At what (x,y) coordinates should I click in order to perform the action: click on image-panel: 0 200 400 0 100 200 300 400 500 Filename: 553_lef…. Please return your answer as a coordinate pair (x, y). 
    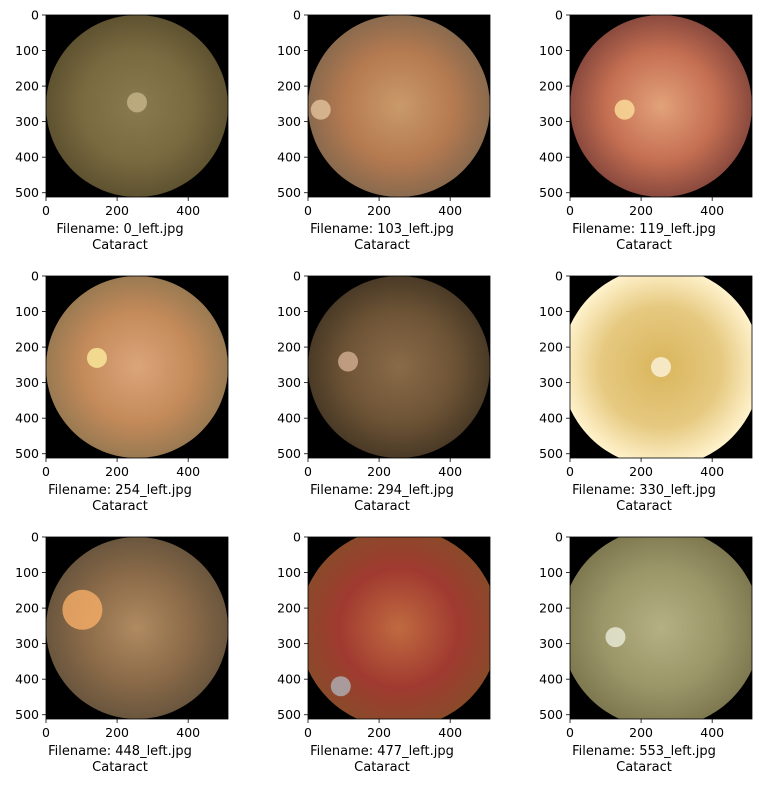
    Looking at the image, I should click on (642, 648).